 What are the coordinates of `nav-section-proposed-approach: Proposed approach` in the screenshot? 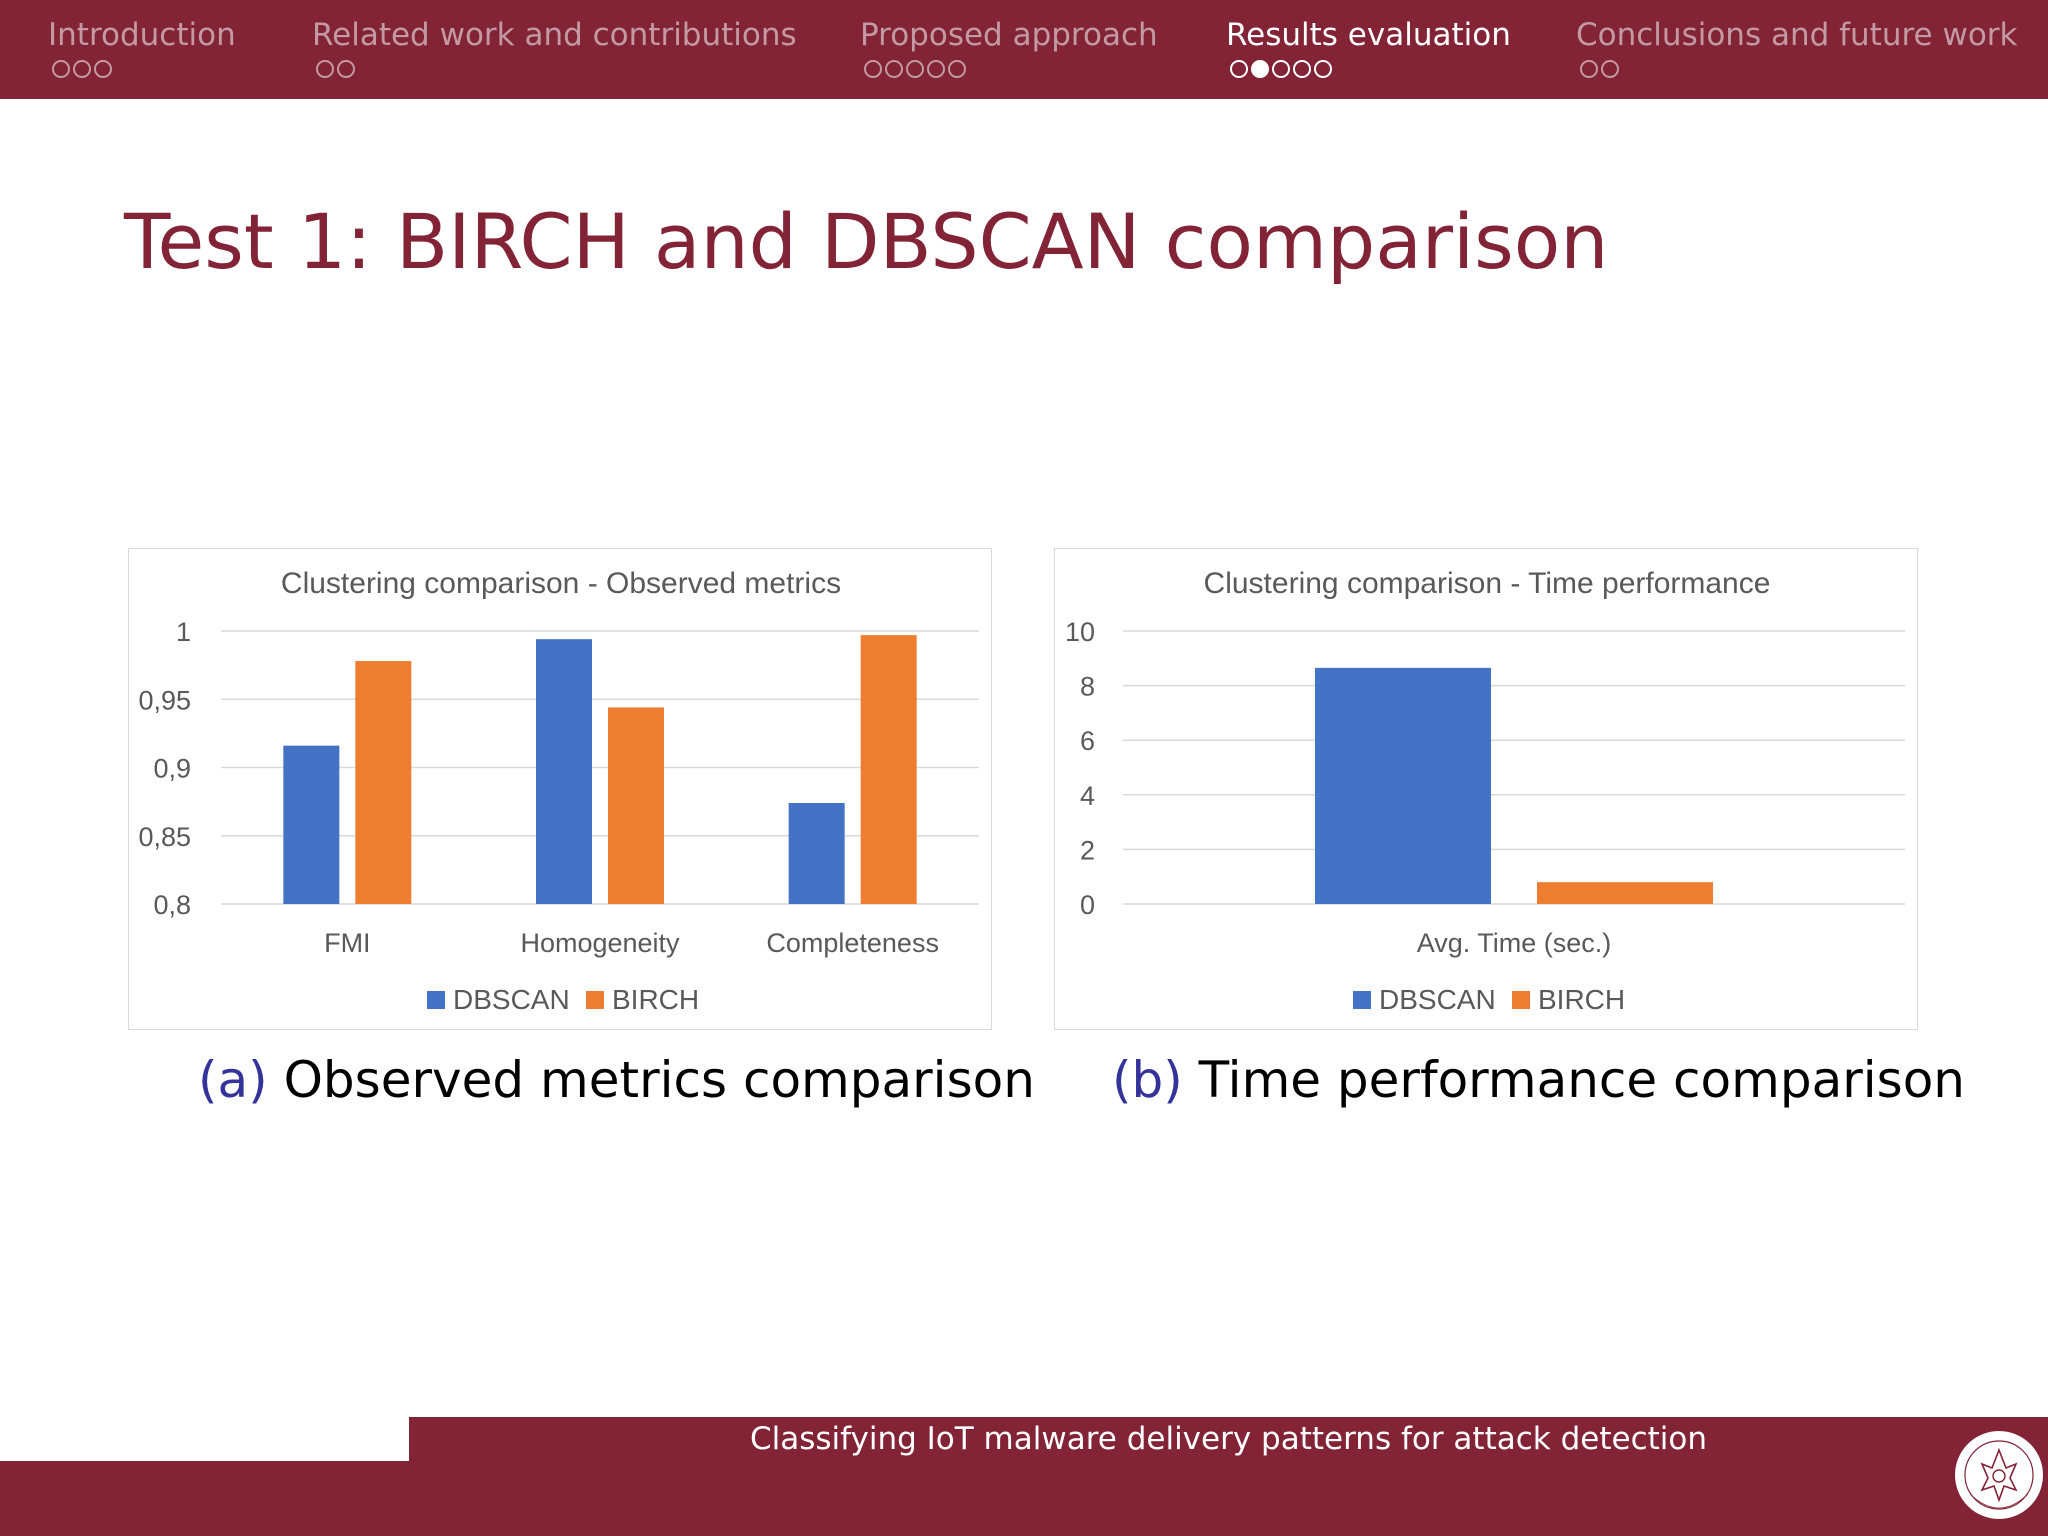 It's located at (1009, 46).